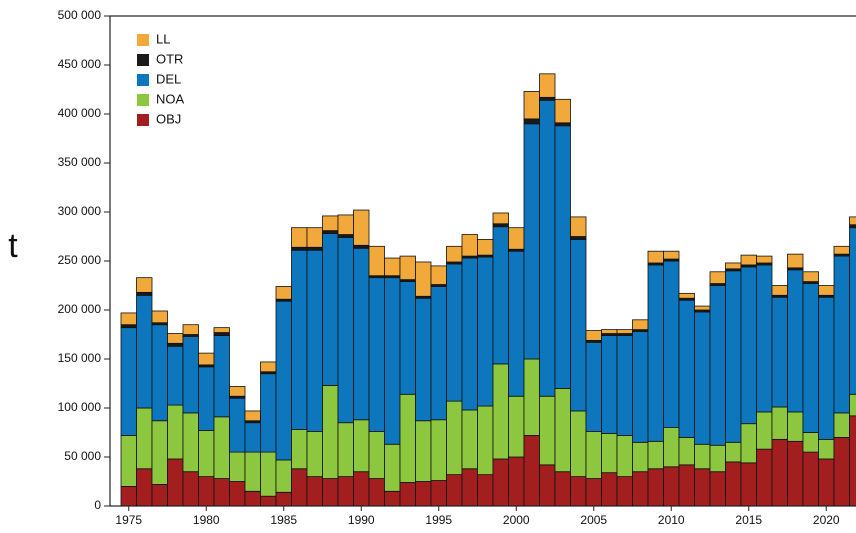 This screenshot has width=856, height=533. Describe the element at coordinates (562, 489) in the screenshot. I see `bar-segment-obj-2003` at that location.